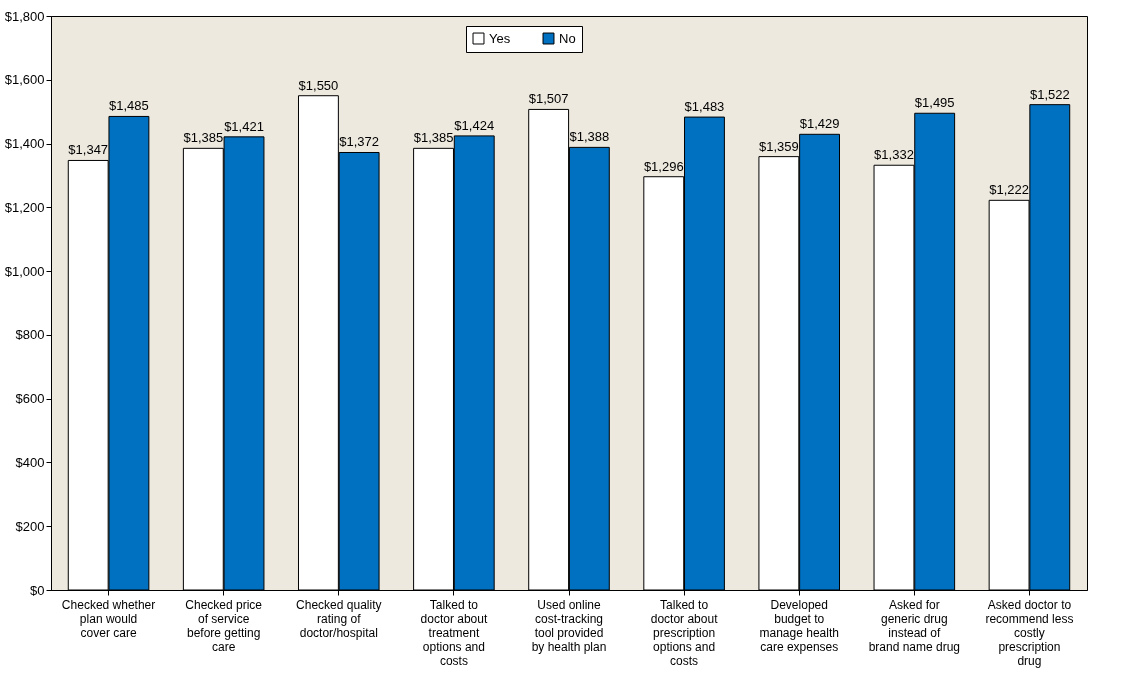 The height and width of the screenshot is (681, 1124). I want to click on data-label: $1,485, so click(129, 106).